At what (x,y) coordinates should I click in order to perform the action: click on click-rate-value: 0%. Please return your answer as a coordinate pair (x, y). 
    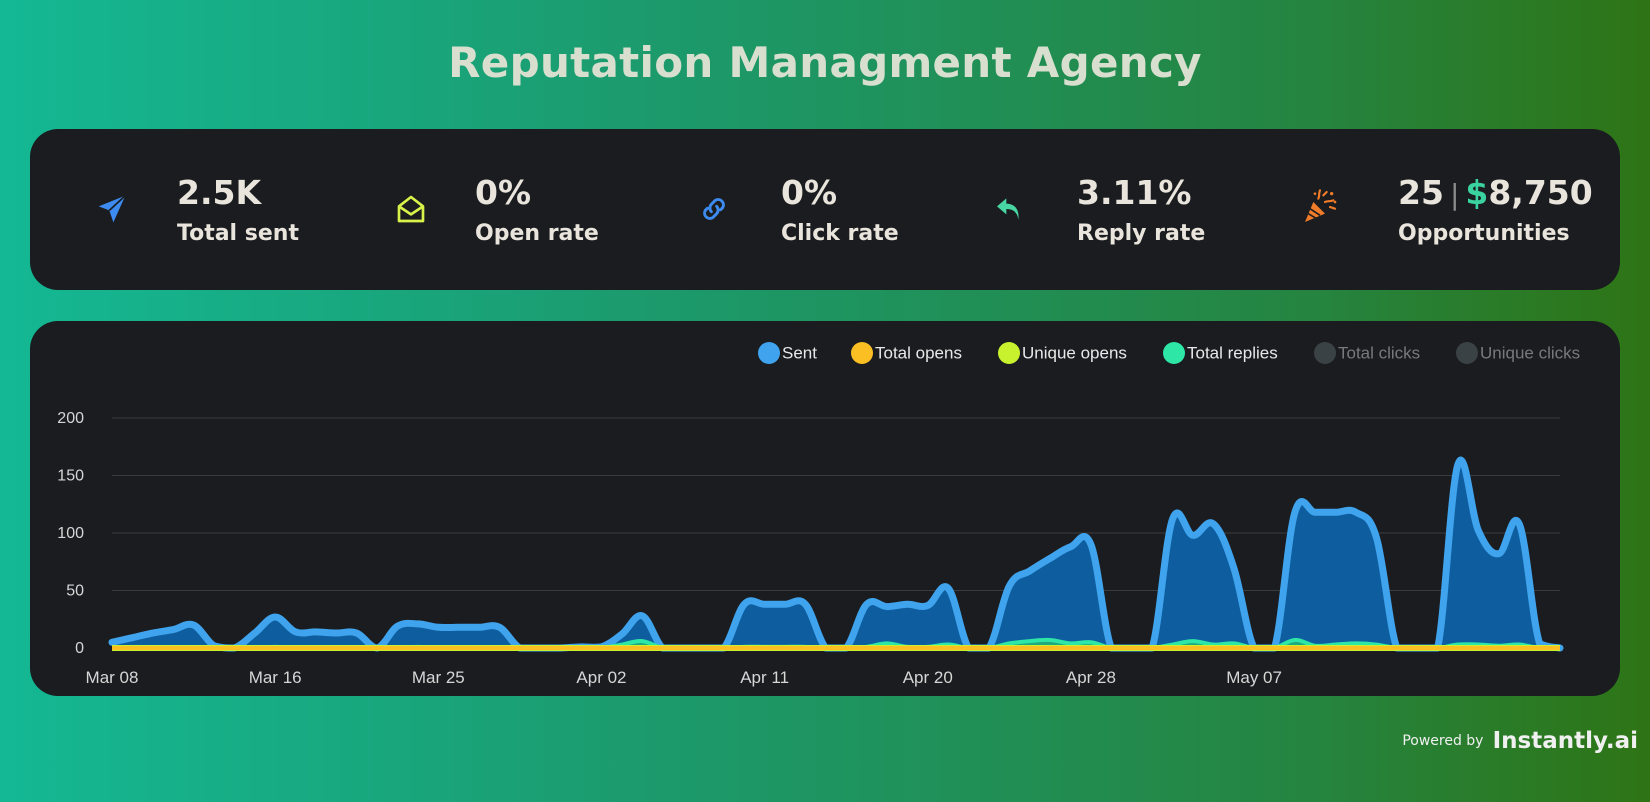
    Looking at the image, I should click on (809, 192).